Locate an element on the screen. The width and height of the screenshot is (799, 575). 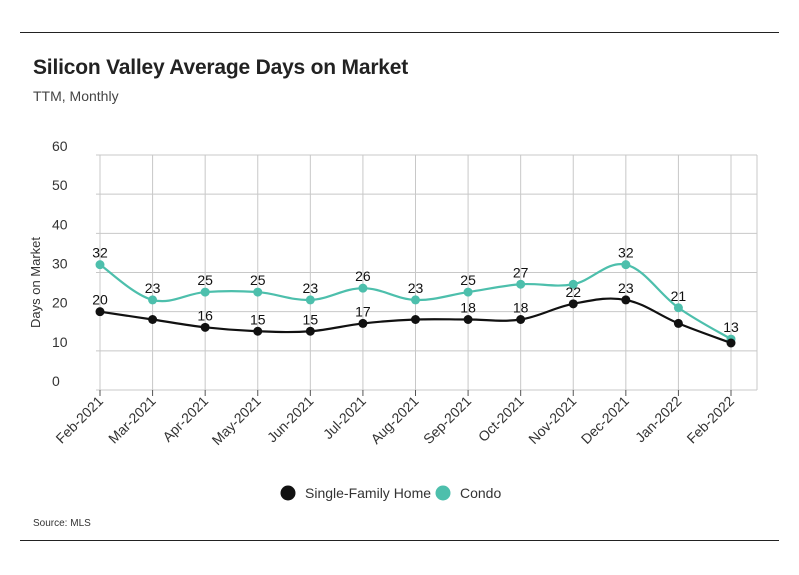
bottom-rule is located at coordinates (399, 540).